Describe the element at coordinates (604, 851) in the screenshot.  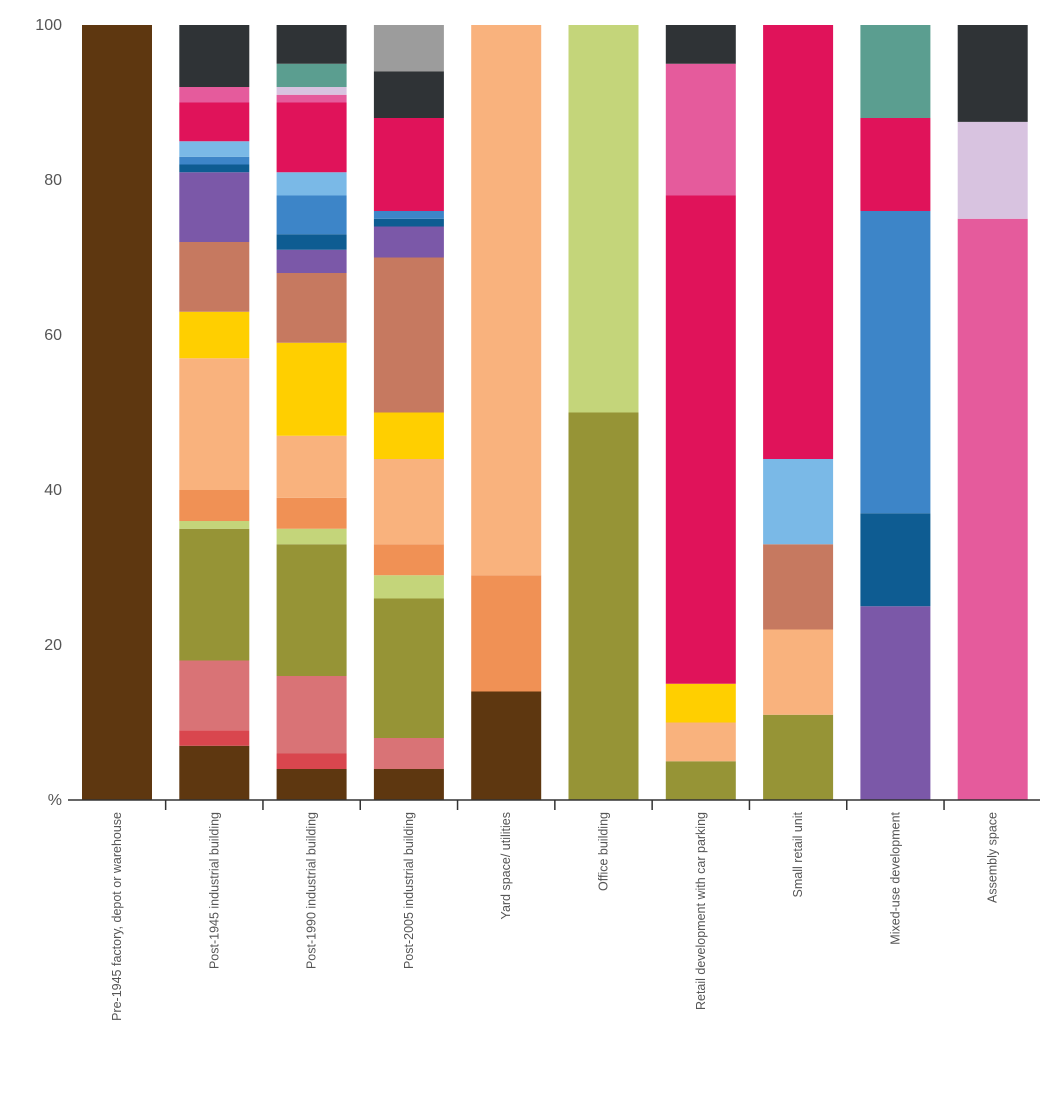
I see `category-label-6: Office building` at that location.